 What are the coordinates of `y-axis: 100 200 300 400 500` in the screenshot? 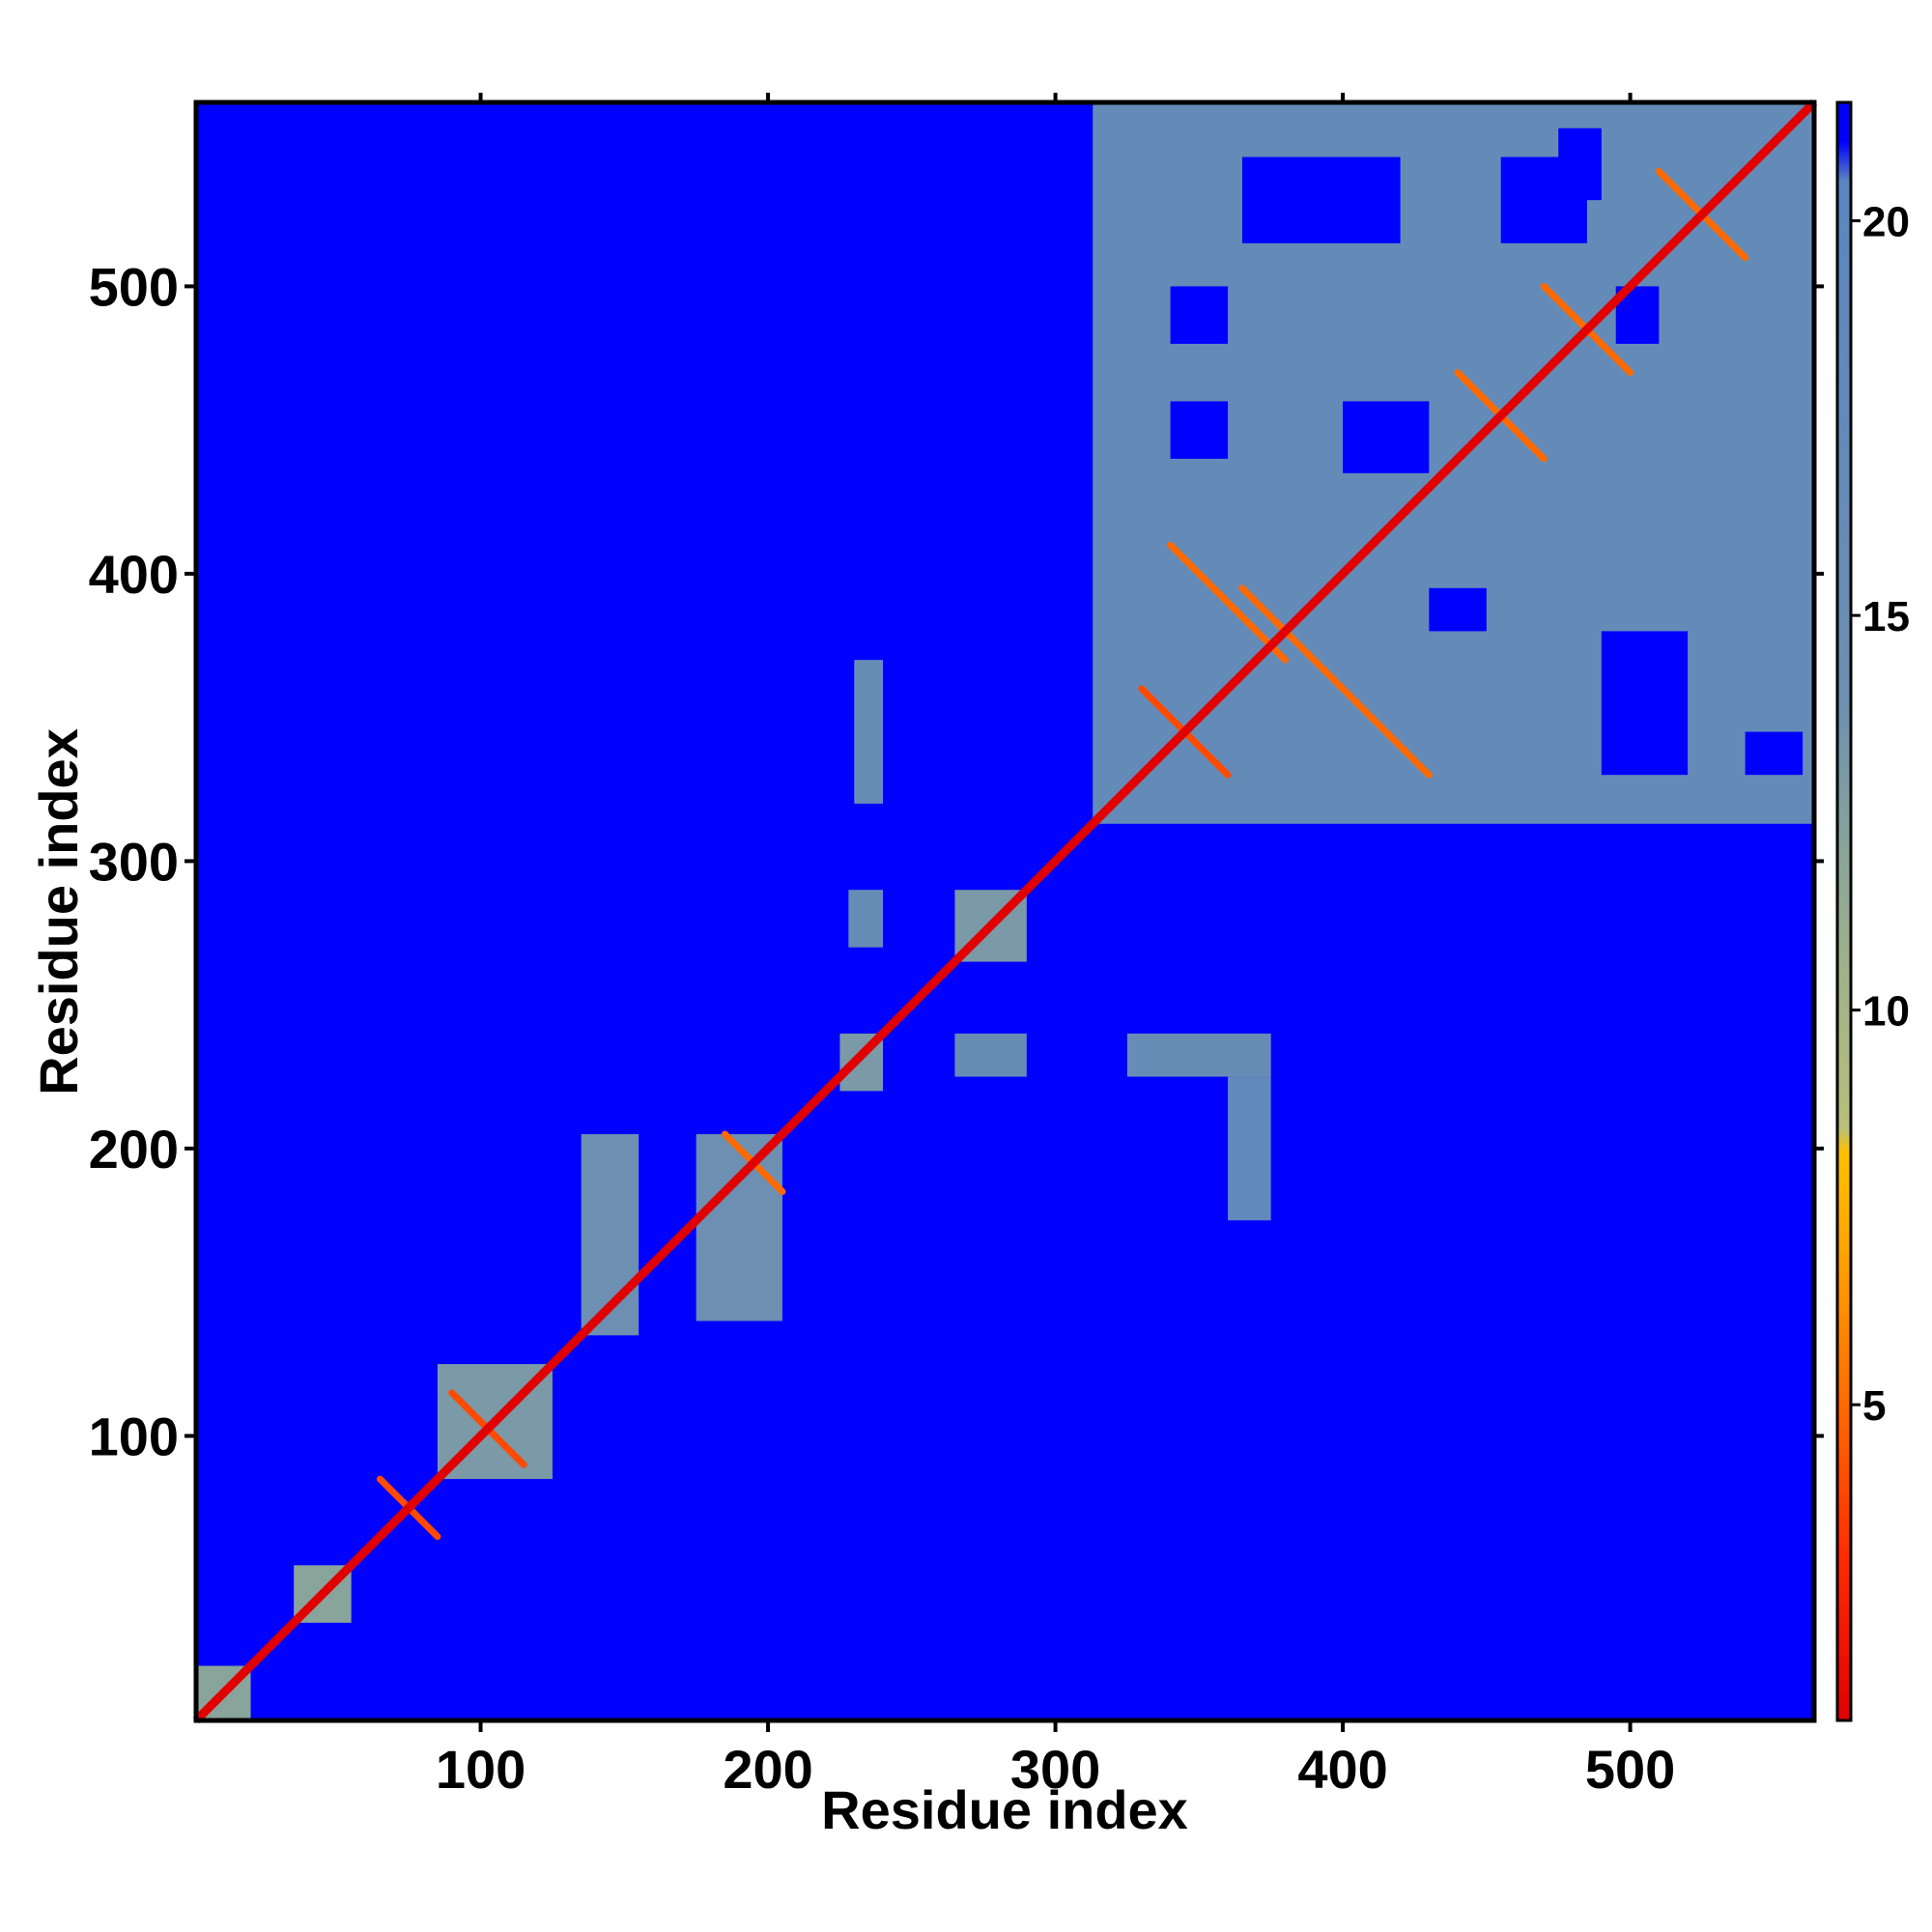 It's located at (142, 861).